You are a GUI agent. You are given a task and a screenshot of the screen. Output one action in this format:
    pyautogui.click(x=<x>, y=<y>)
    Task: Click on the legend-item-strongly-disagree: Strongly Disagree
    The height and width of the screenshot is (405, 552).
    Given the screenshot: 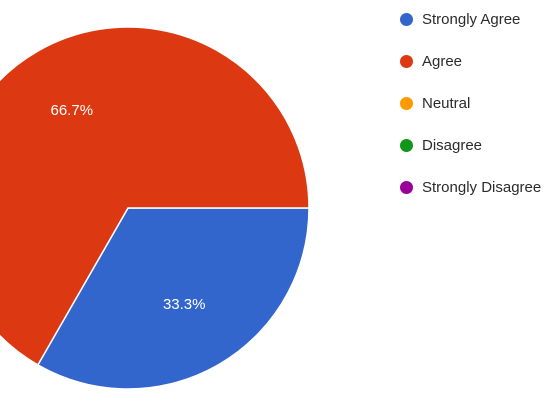 What is the action you would take?
    pyautogui.click(x=475, y=187)
    